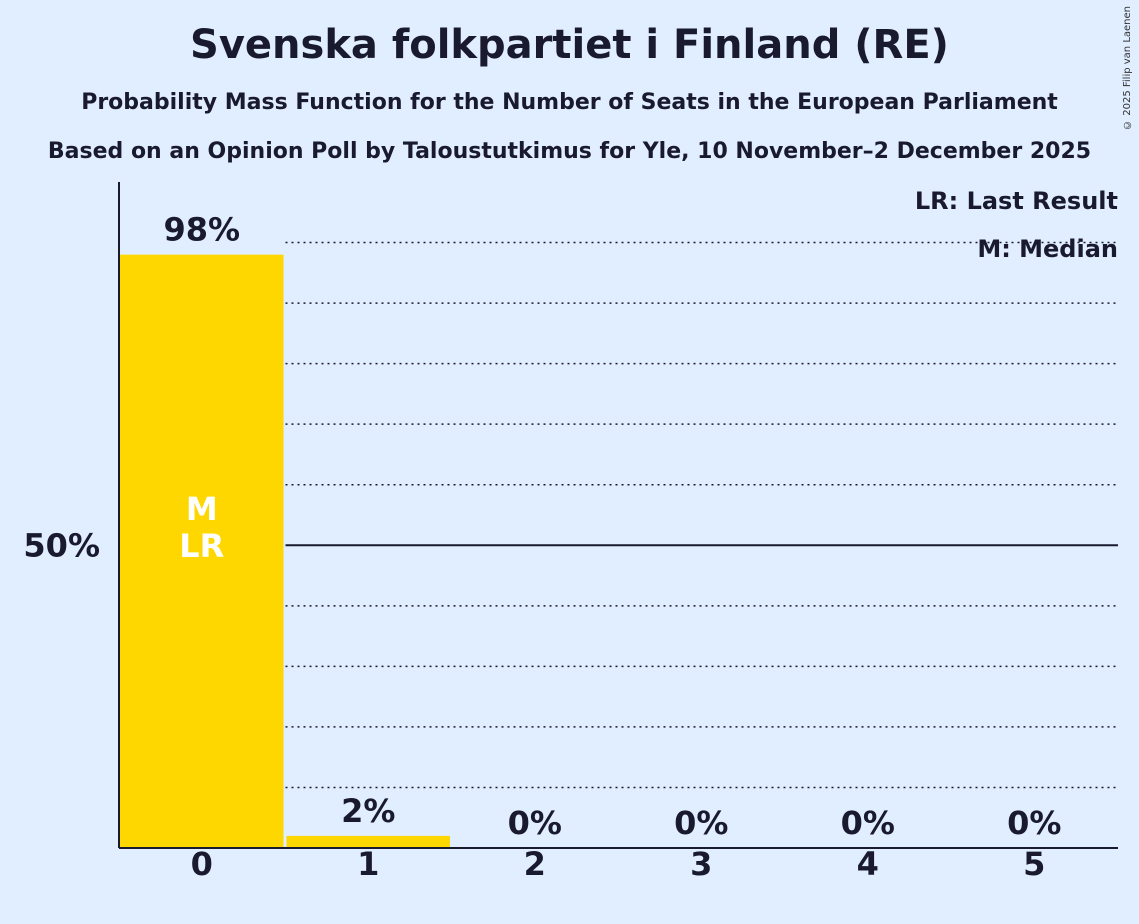  What do you see at coordinates (368, 811) in the screenshot?
I see `data-label-1: 2%` at bounding box center [368, 811].